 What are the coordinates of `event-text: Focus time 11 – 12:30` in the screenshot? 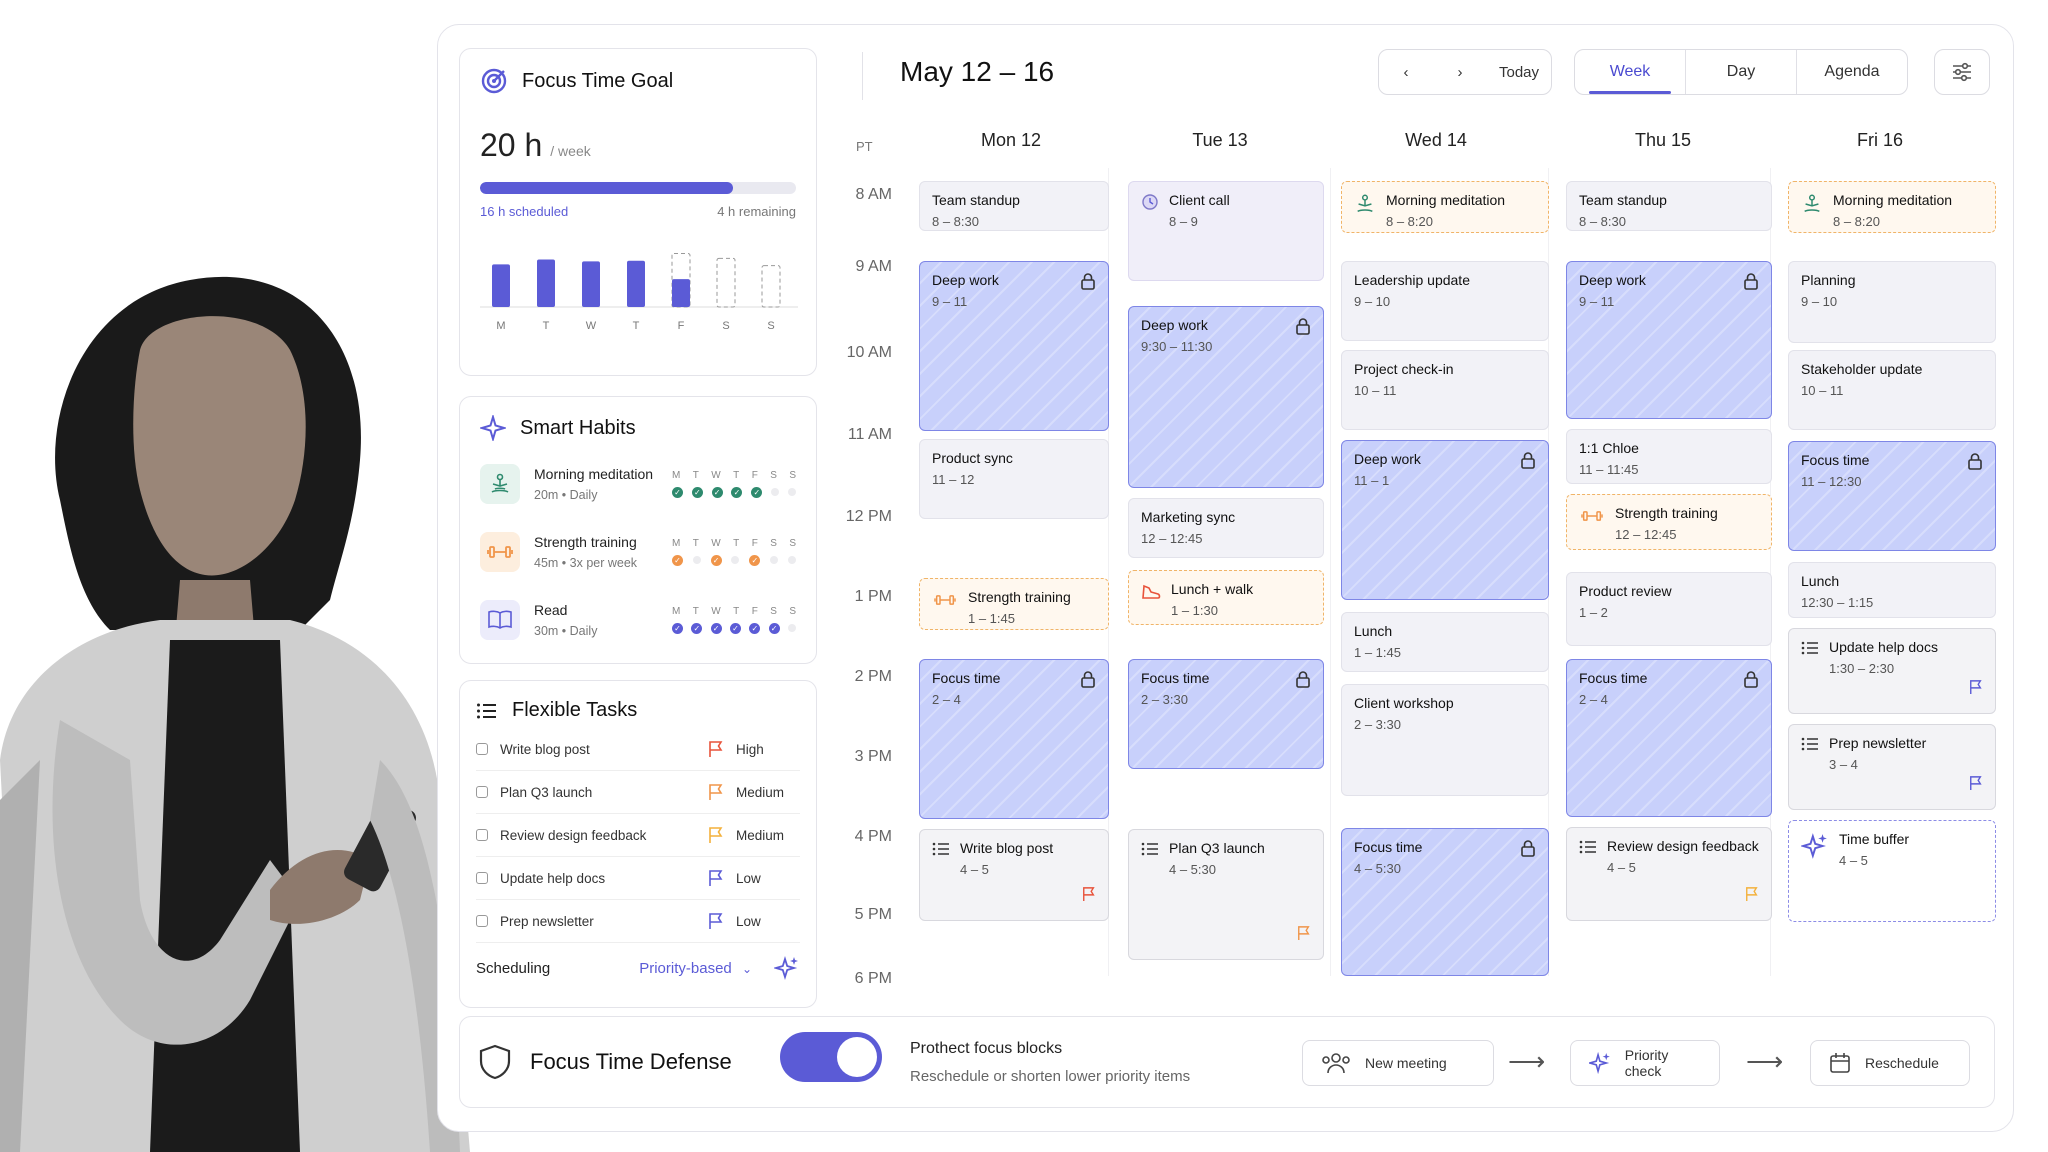 It's located at (1835, 471).